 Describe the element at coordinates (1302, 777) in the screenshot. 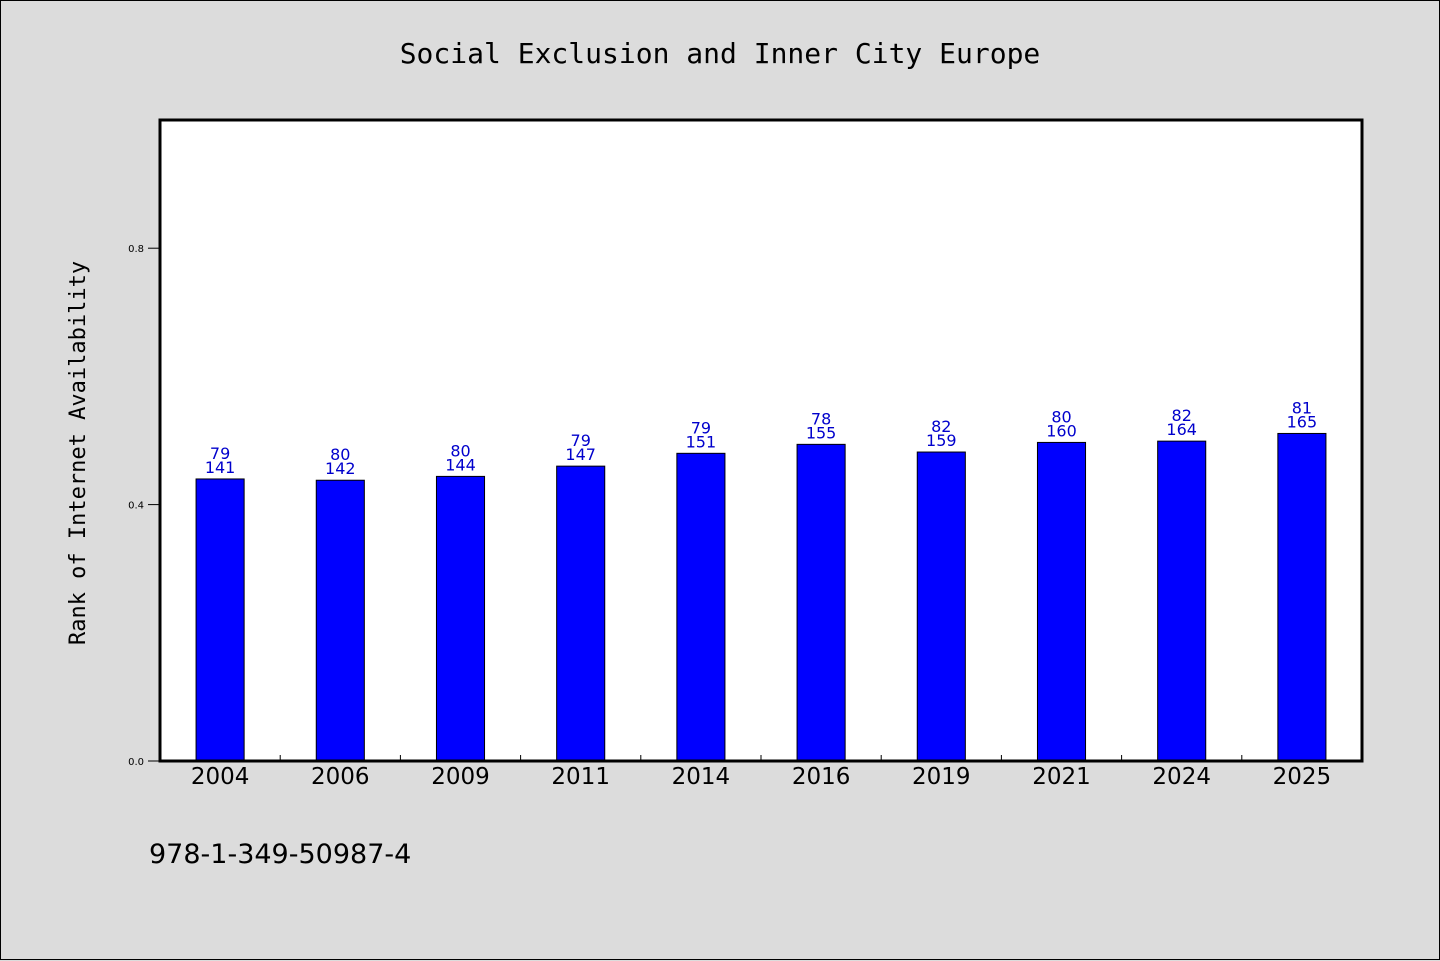

I see `x-tick-label: 2025` at that location.